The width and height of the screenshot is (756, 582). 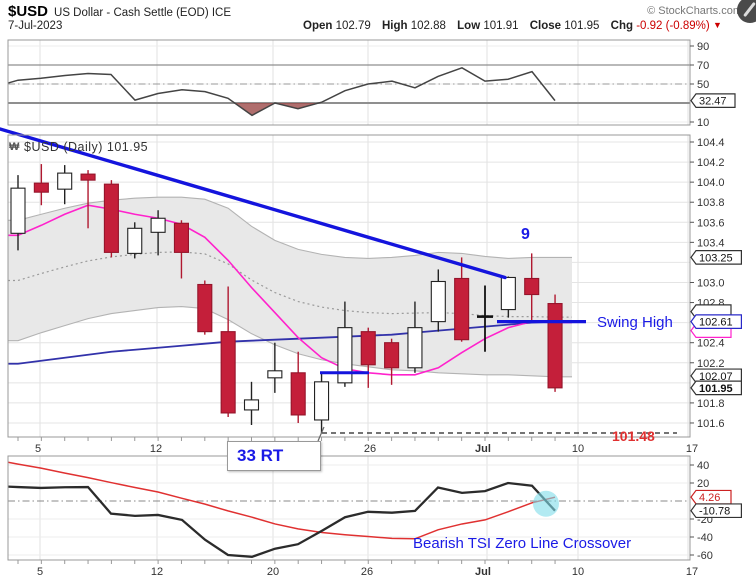 I want to click on annotation-tsi-crossover: Bearish TSI Zero Line Crossover, so click(x=522, y=543).